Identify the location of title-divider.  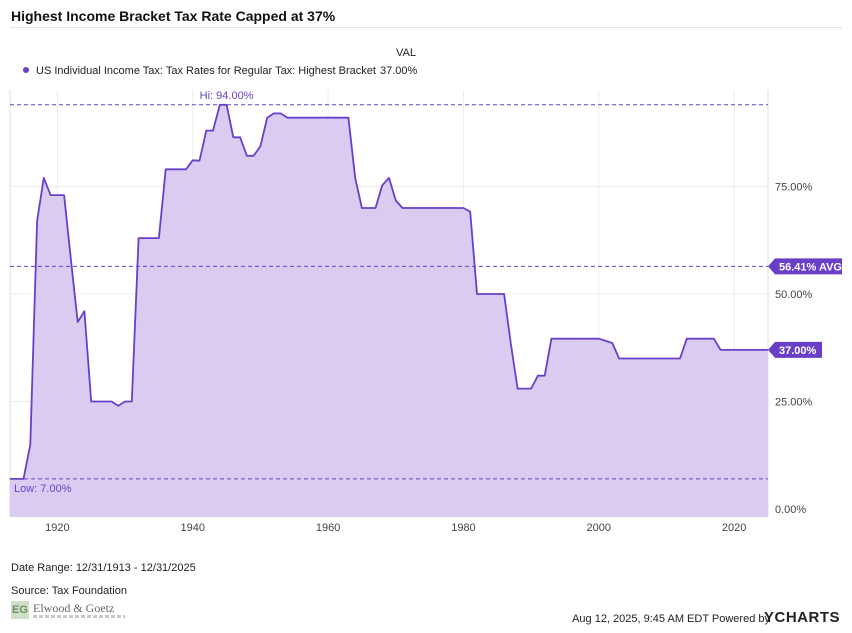
(426, 27).